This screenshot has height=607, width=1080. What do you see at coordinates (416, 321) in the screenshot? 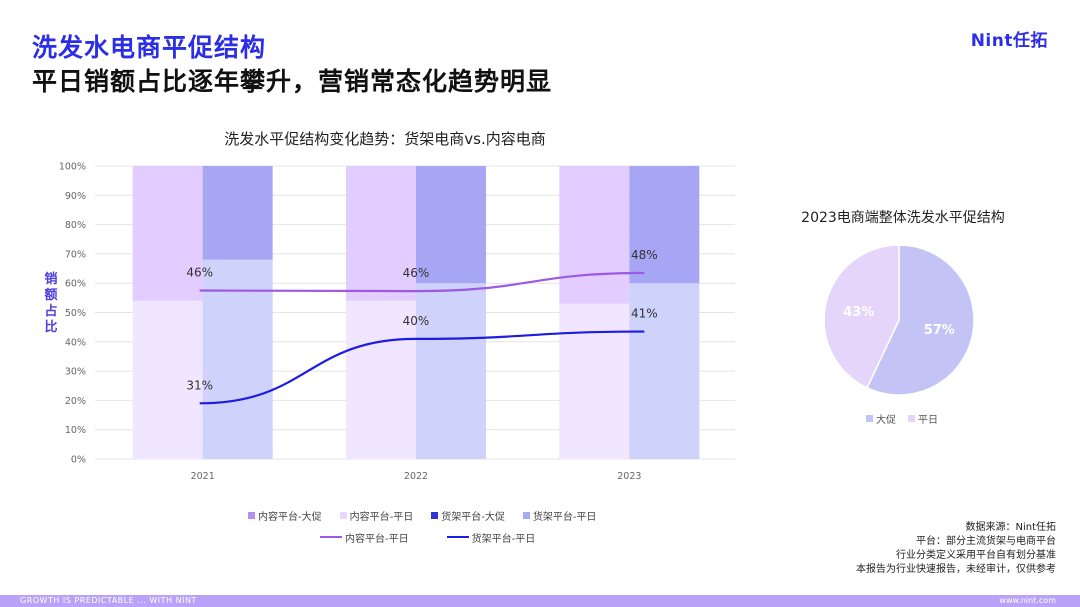
I see `data-label: 40%` at bounding box center [416, 321].